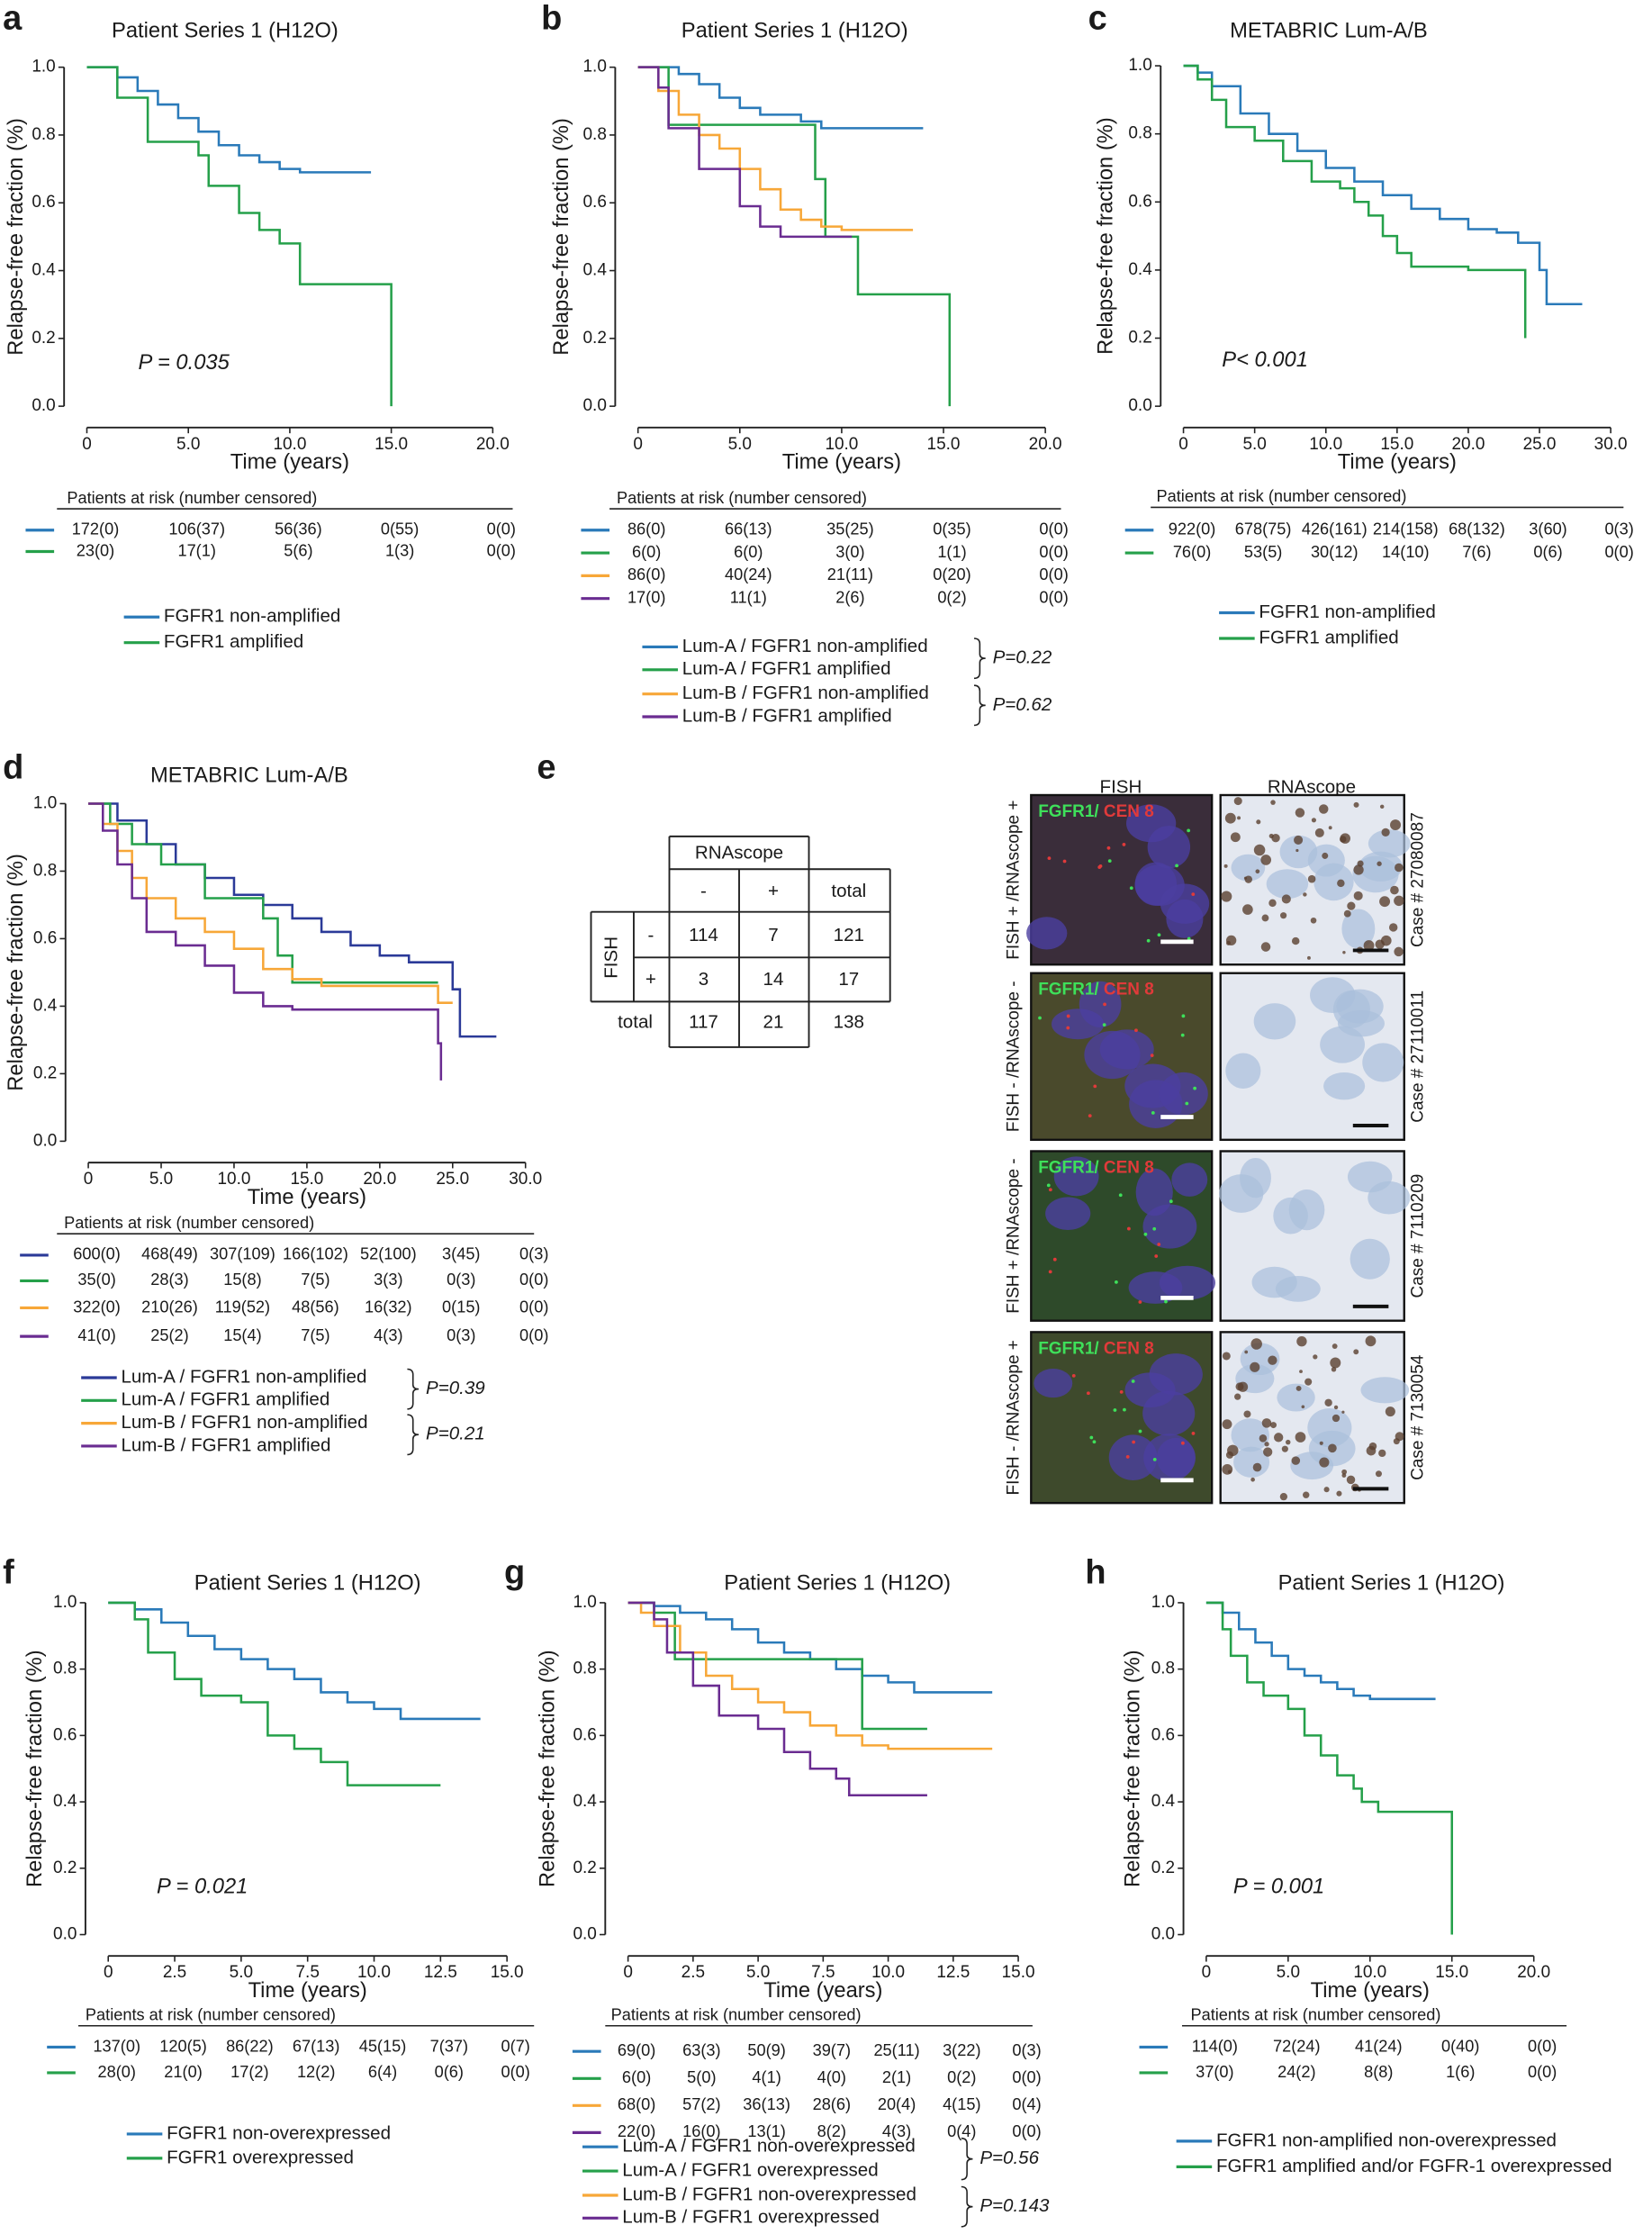 This screenshot has height=2234, width=1652. Describe the element at coordinates (1097, 18) in the screenshot. I see `panel-letter: c` at that location.